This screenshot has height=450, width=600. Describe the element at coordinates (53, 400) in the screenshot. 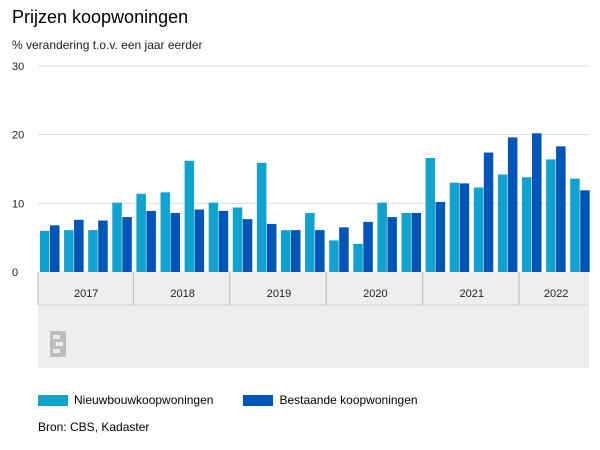

I see `legend-swatch-series1` at that location.